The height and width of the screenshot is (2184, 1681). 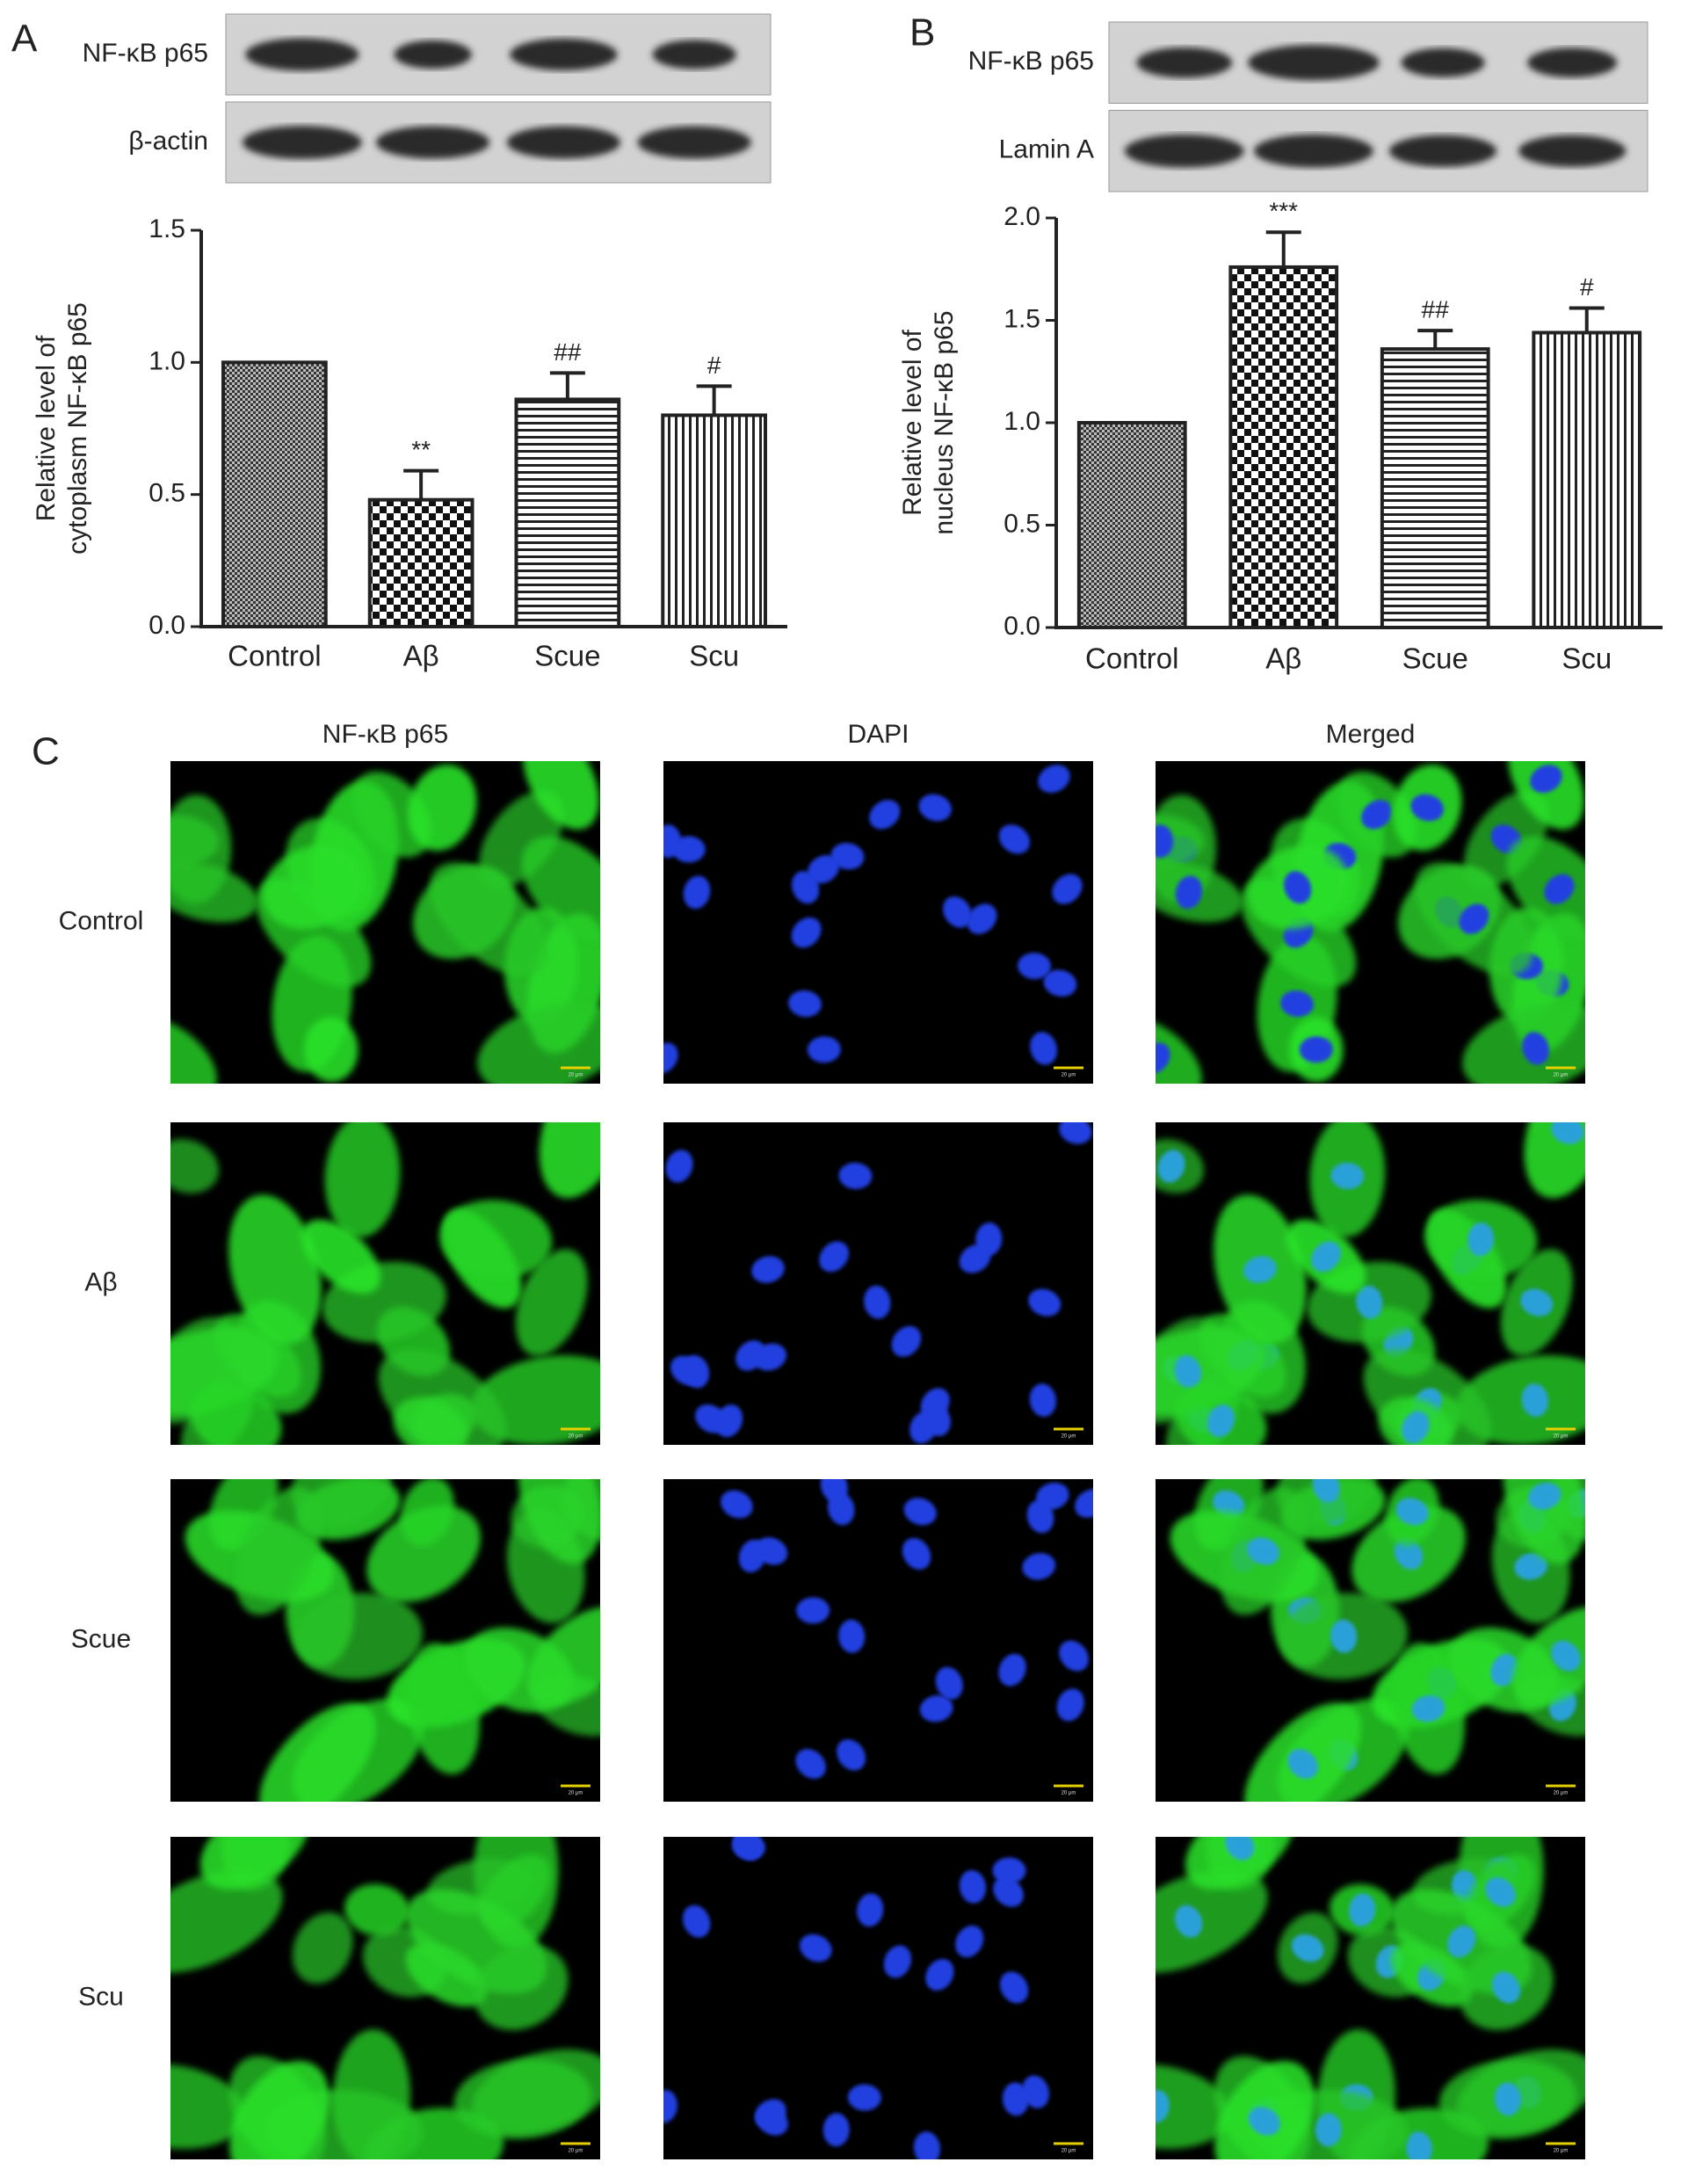 I want to click on blot-label: NF-κB p65, so click(x=145, y=53).